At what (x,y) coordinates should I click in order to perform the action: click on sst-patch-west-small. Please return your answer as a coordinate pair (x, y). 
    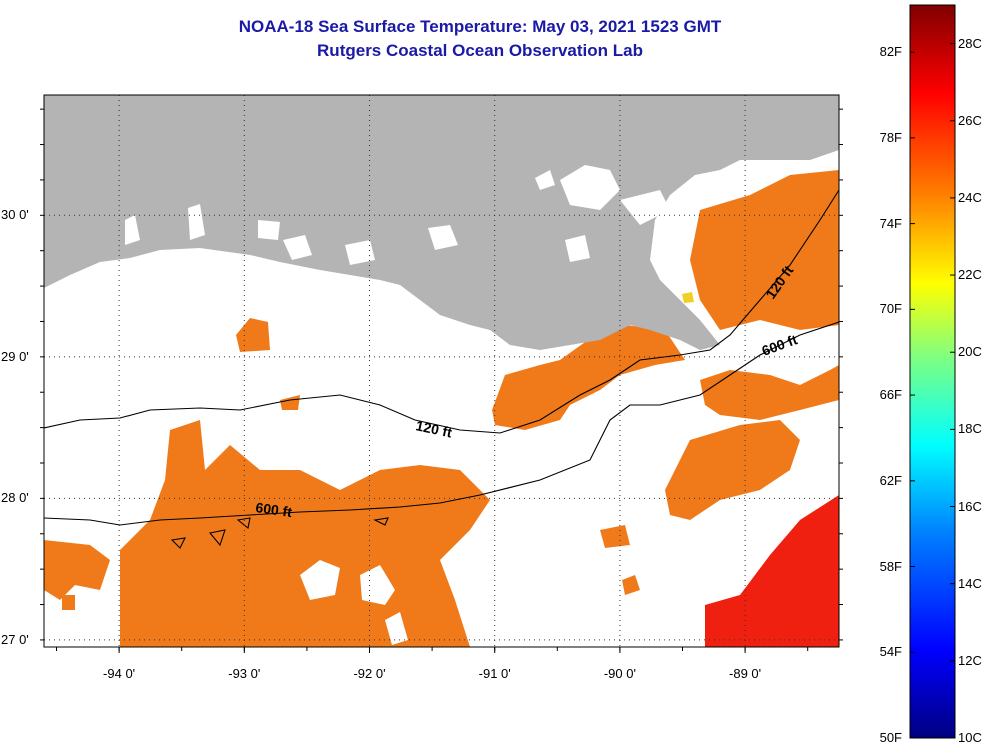
    Looking at the image, I should click on (68, 602).